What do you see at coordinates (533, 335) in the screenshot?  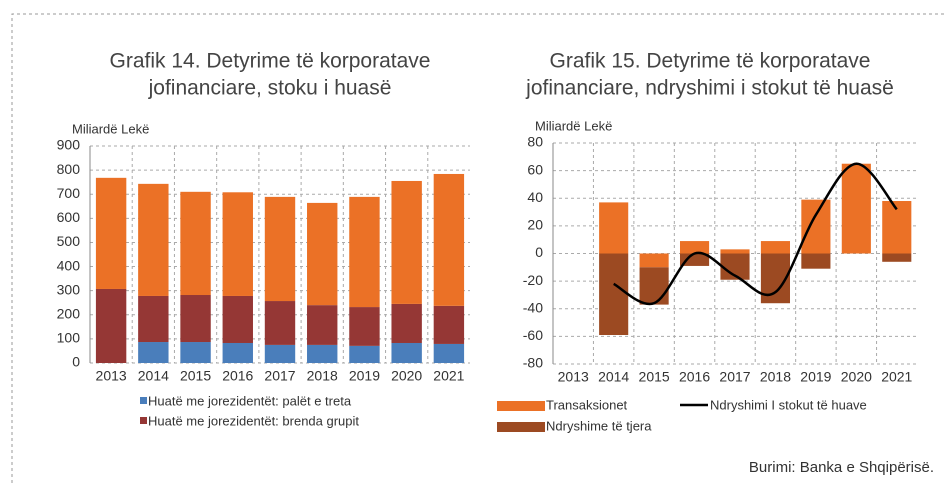 I see `y-tick-label: -60` at bounding box center [533, 335].